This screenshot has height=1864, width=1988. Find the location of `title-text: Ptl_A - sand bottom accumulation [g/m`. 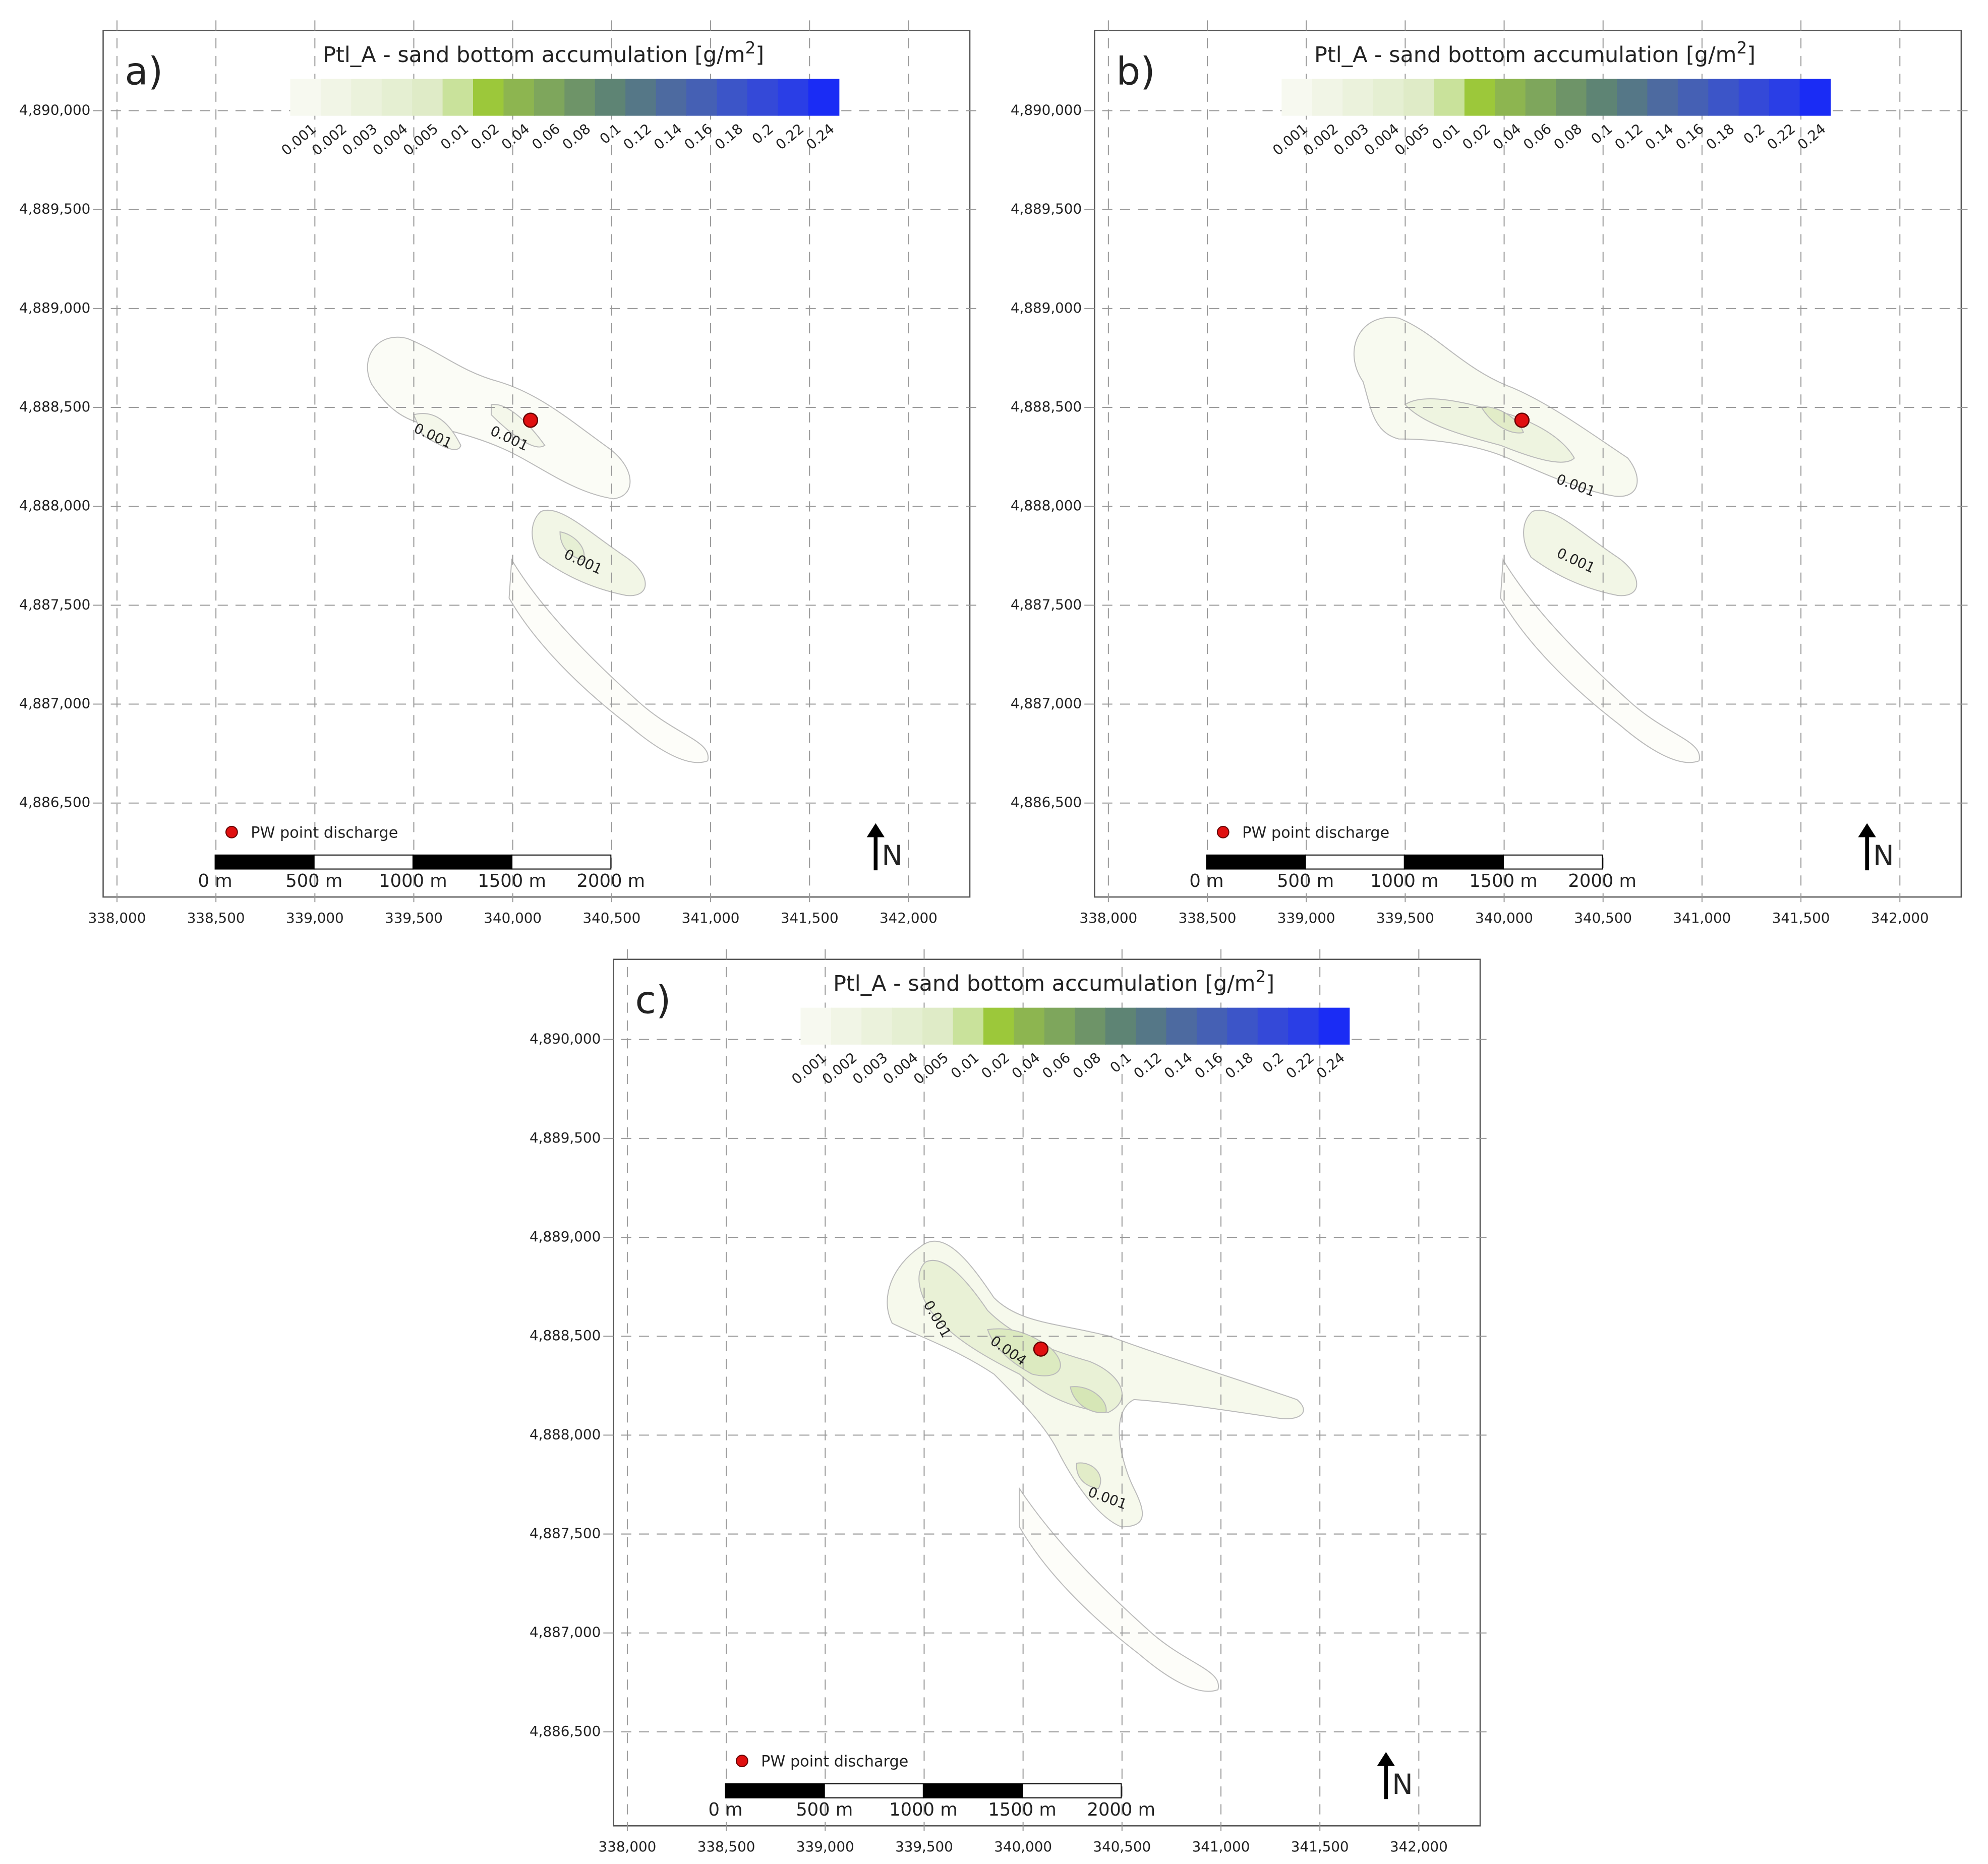

title-text: Ptl_A - sand bottom accumulation [g/m is located at coordinates (1044, 983).